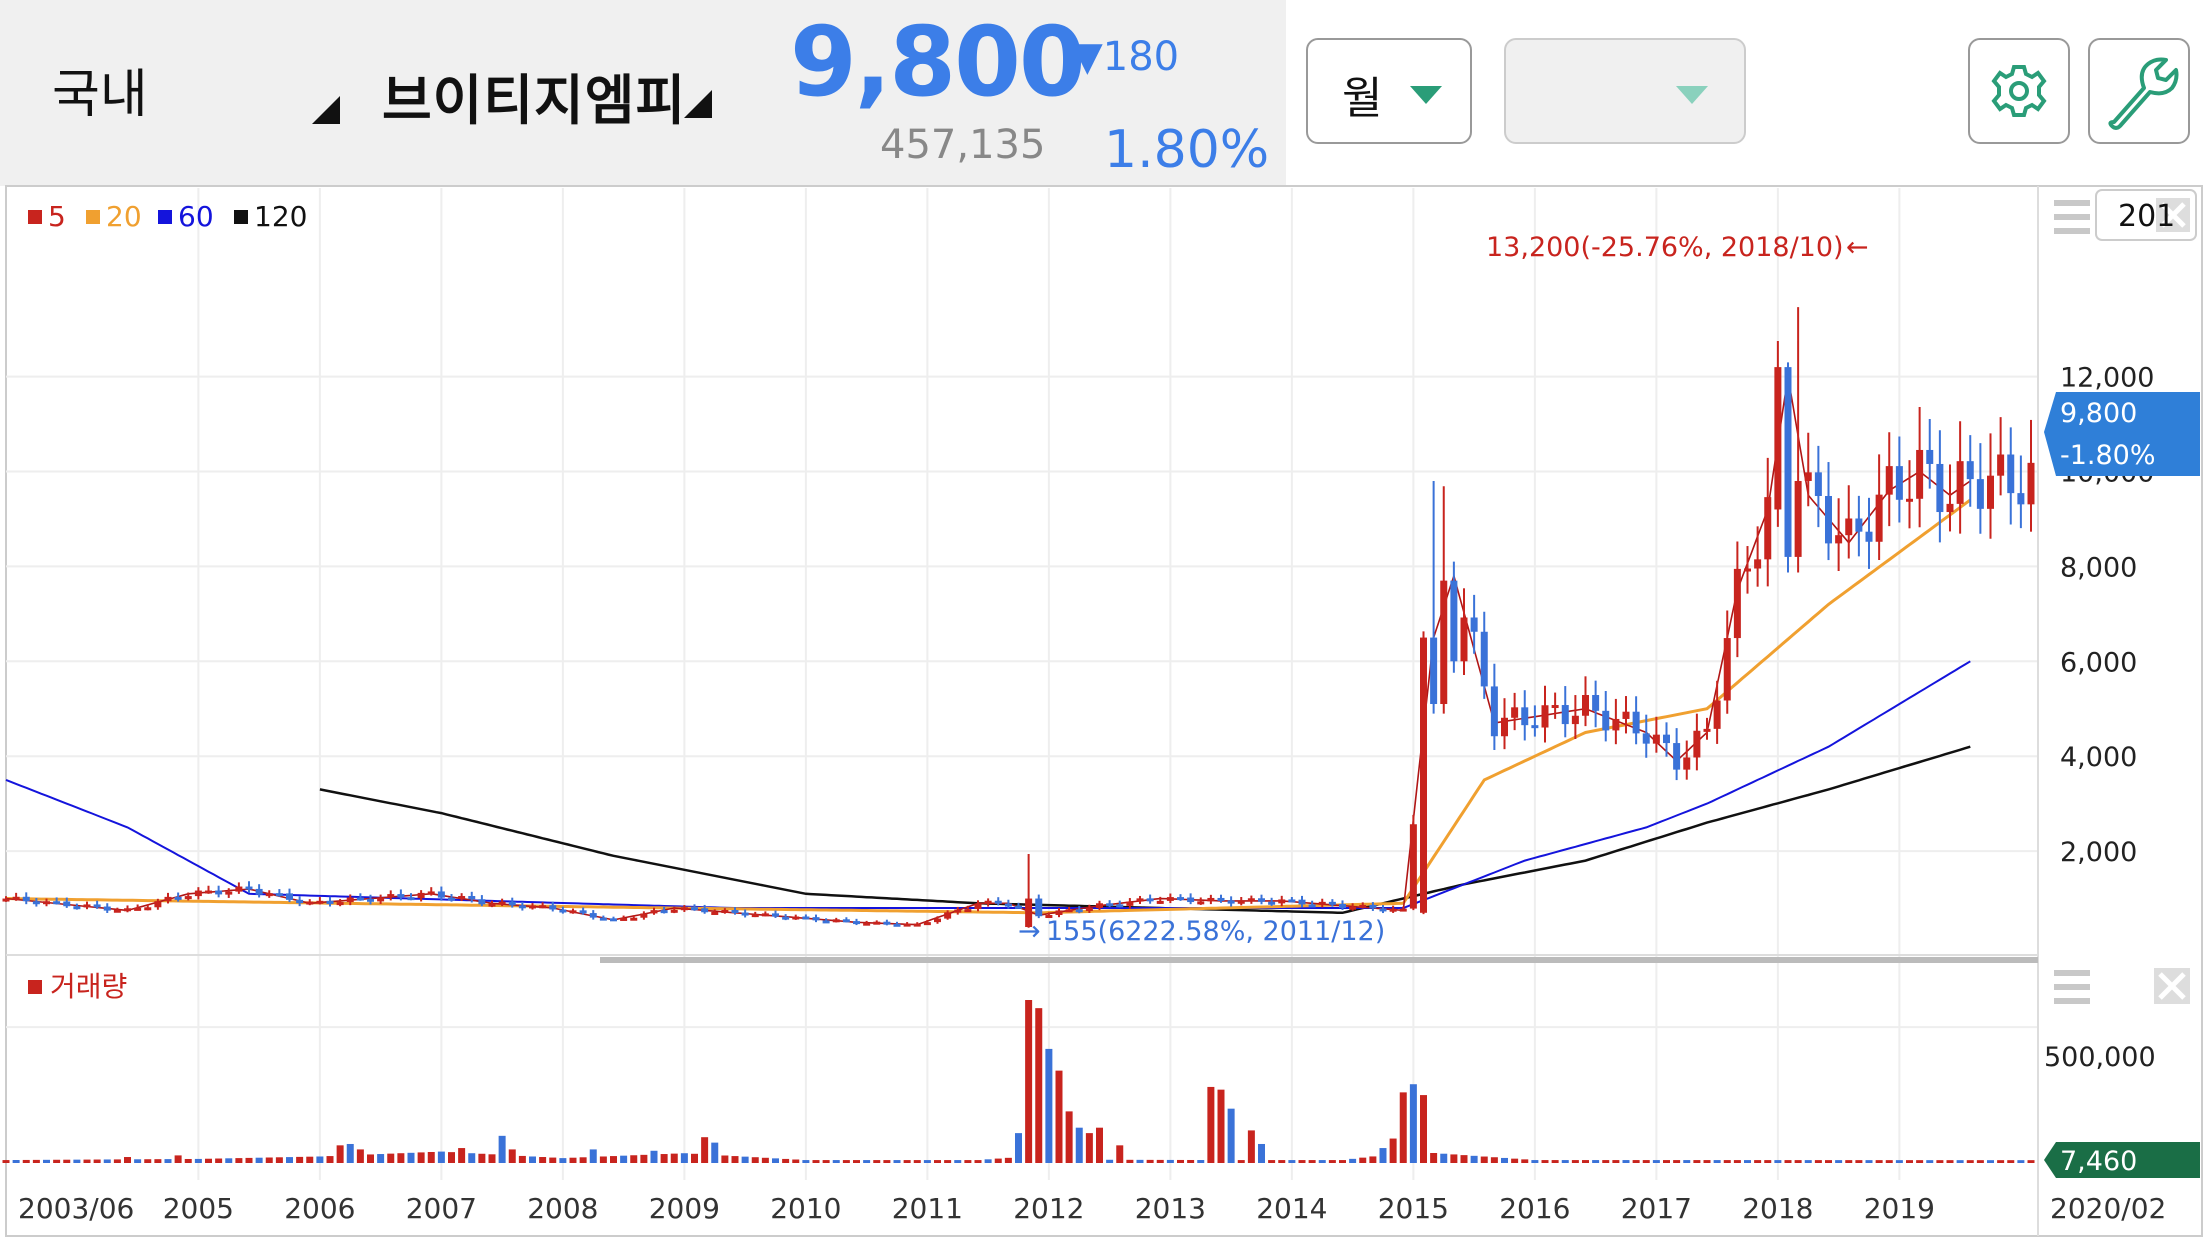 The image size is (2208, 1242). Describe the element at coordinates (77, 986) in the screenshot. I see `volume-legend: 거래량` at that location.